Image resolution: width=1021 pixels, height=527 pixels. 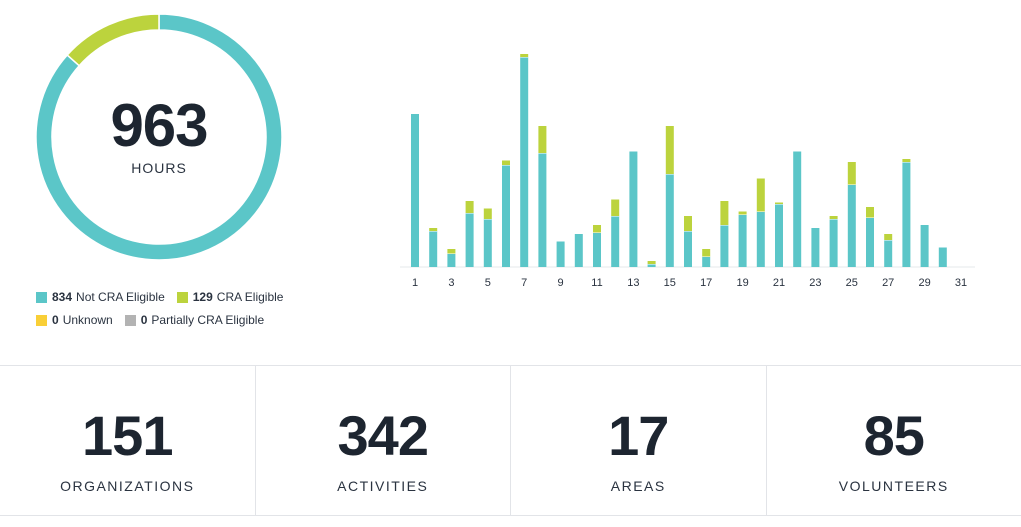 I want to click on stat-areas: 17 AREAS, so click(x=639, y=440).